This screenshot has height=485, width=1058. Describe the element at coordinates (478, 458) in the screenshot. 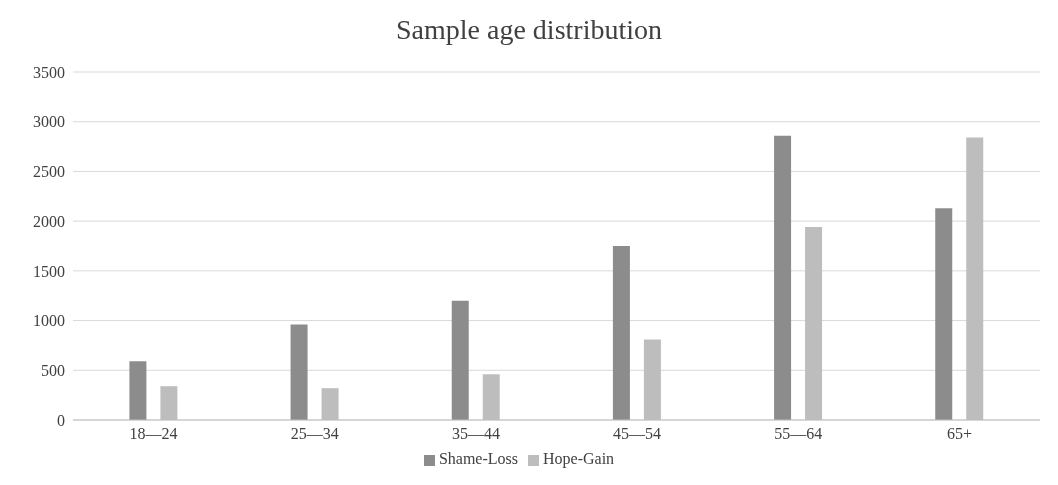

I see `legend-label: Shame-Loss` at that location.